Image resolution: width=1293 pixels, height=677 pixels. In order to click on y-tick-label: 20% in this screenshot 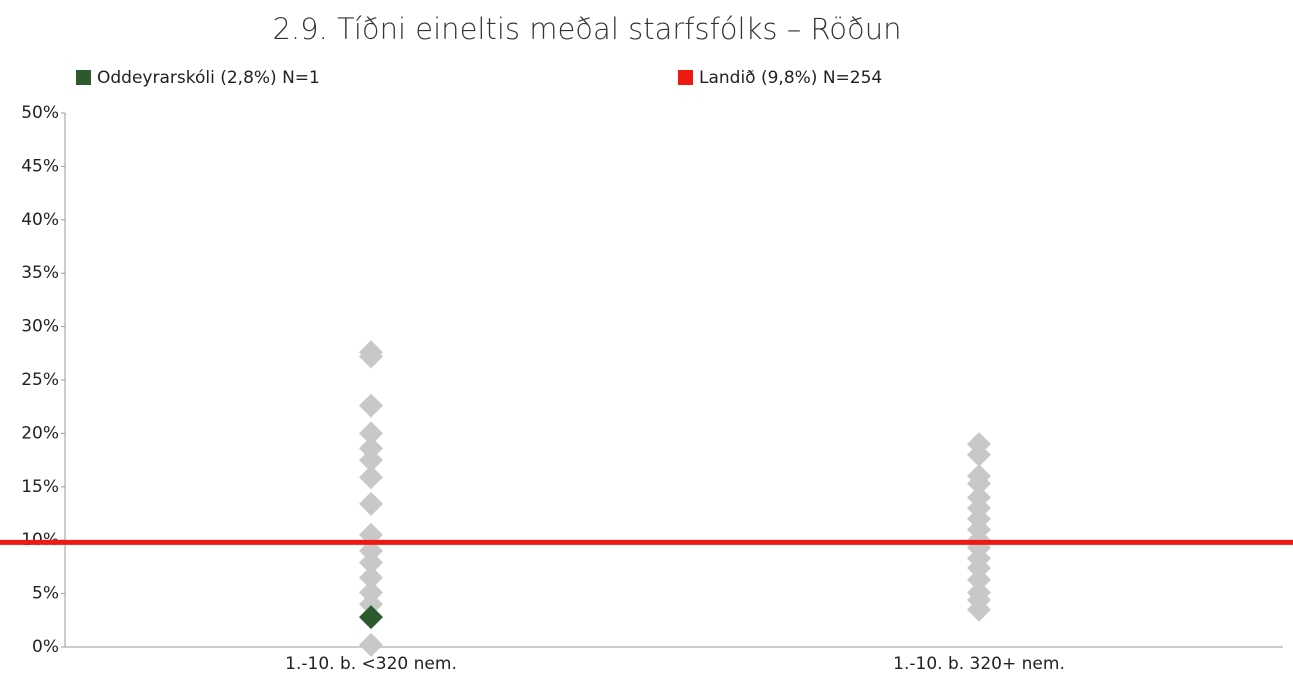, I will do `click(40, 433)`.